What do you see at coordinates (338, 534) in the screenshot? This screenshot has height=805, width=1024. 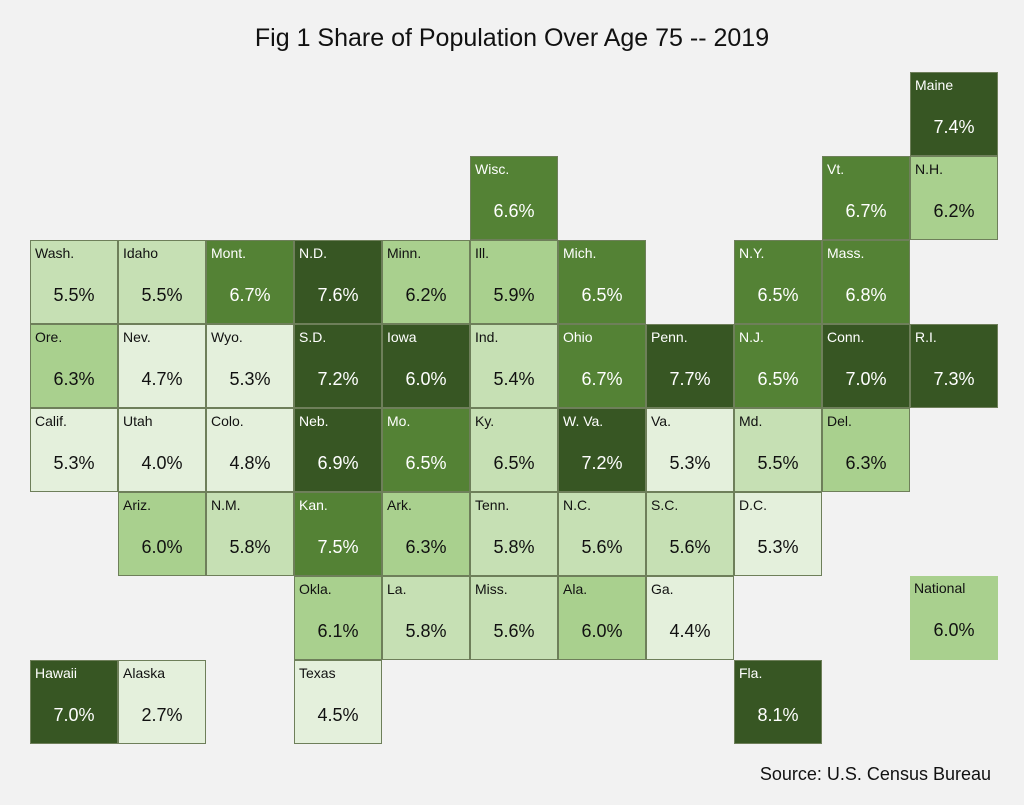 I see `tile-kan: Kan. 7.5%` at bounding box center [338, 534].